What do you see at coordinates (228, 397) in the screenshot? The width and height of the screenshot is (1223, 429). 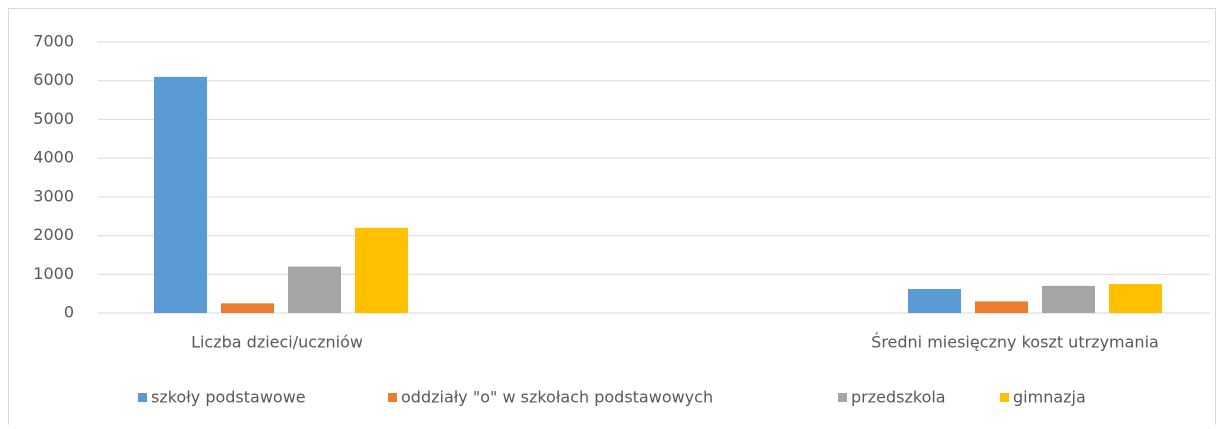 I see `legend-label: szkoły podstawowe` at bounding box center [228, 397].